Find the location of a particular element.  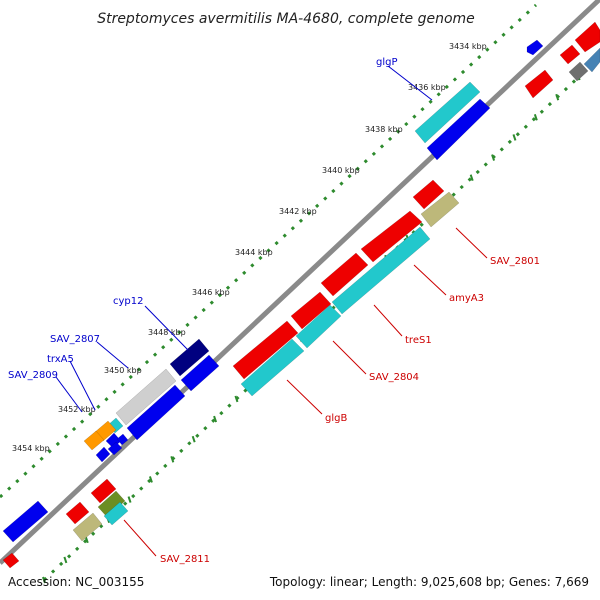

tick-label: 3452 kbp is located at coordinates (77, 409).